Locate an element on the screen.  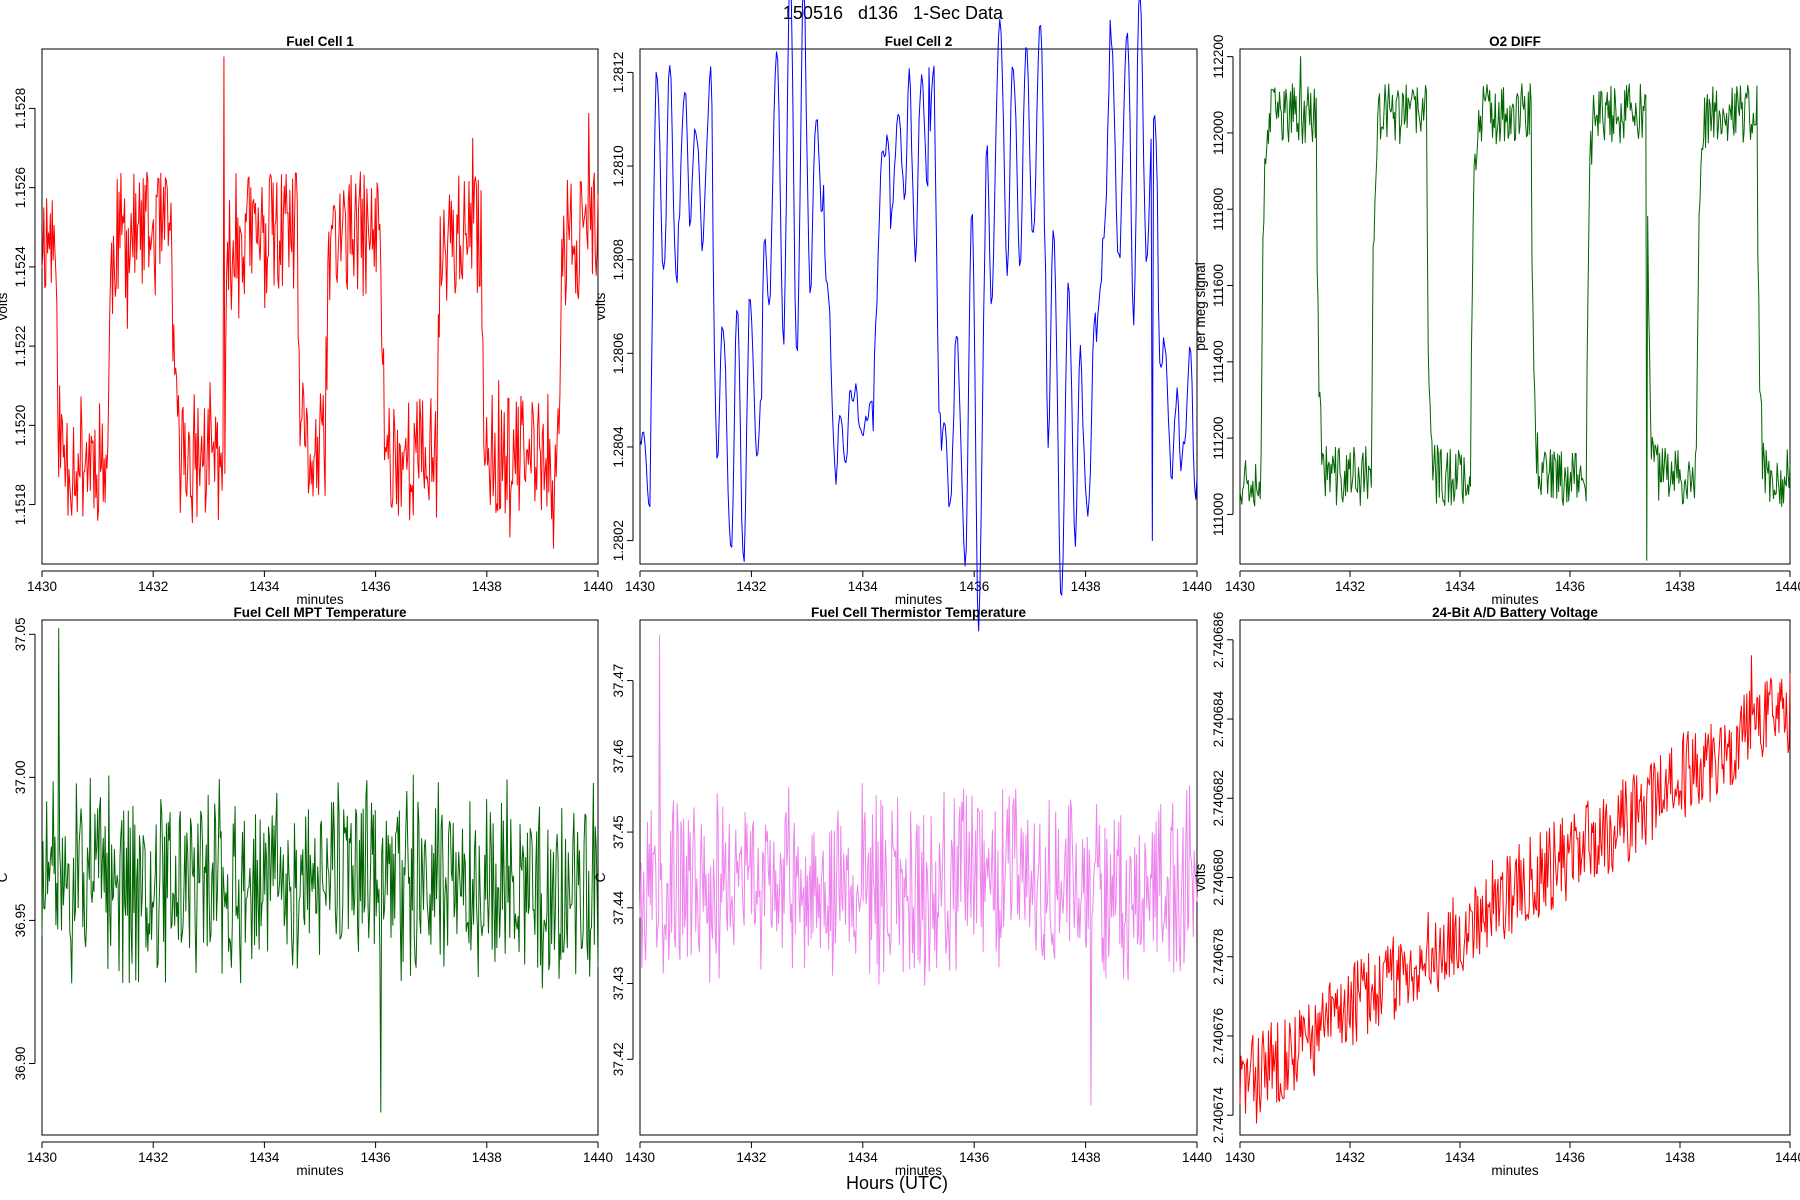
y-tick-label: 1.2812 is located at coordinates (618, 72).